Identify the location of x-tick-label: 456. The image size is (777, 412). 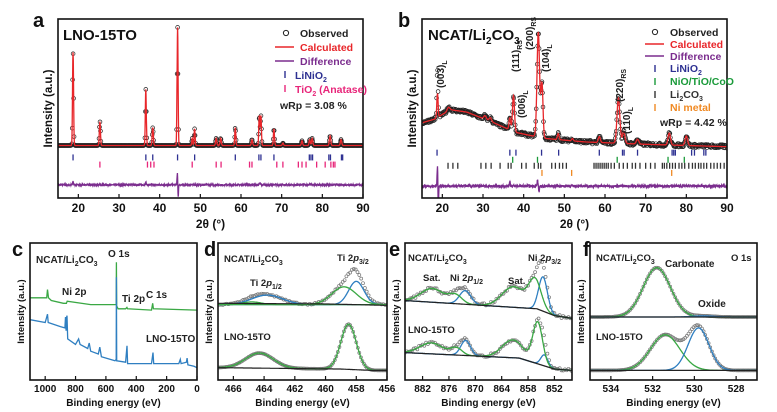
(387, 389).